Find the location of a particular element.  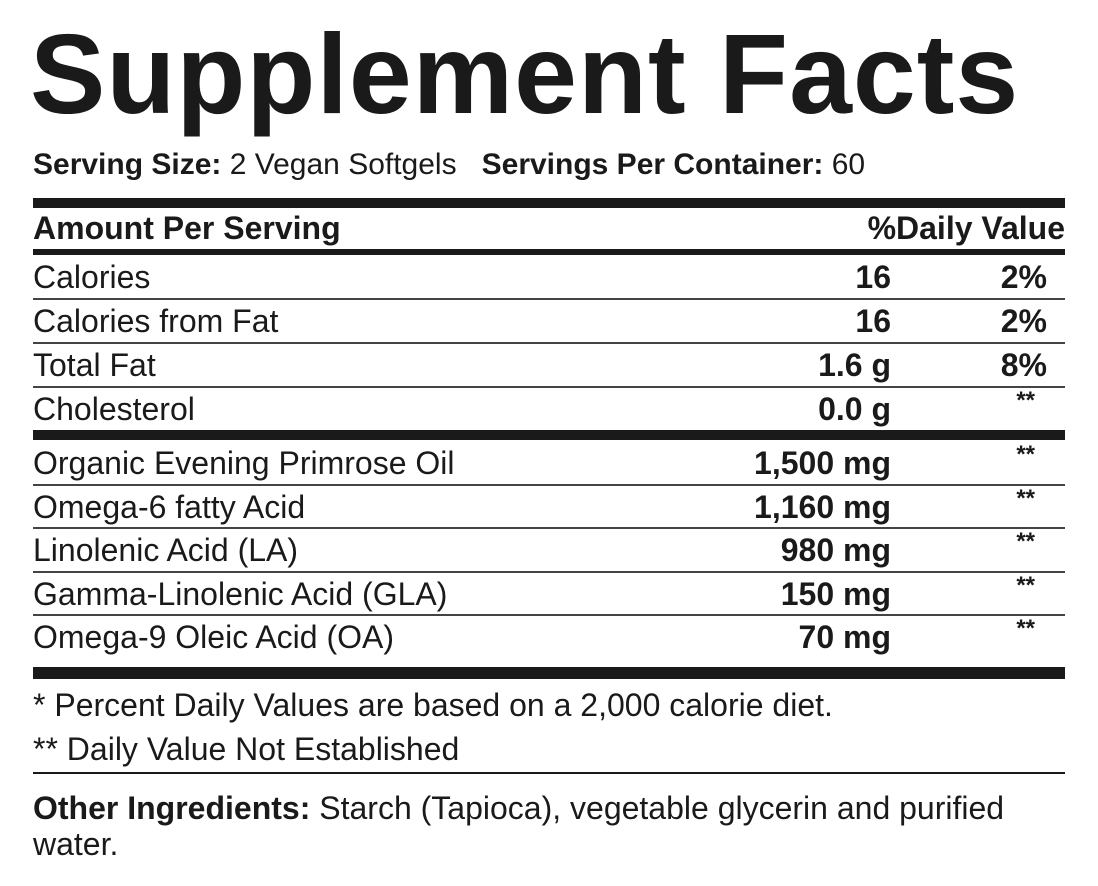

row-amount: 1.6 g is located at coordinates (854, 365).